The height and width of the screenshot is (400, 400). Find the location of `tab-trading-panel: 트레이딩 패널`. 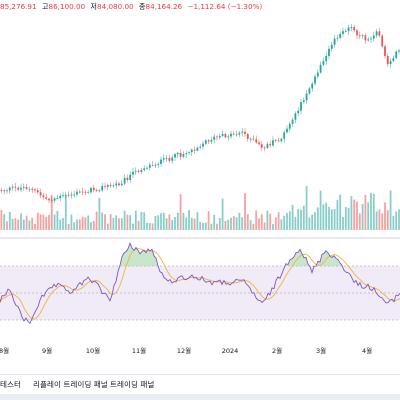

tab-trading-panel: 트레이딩 패널 is located at coordinates (132, 384).